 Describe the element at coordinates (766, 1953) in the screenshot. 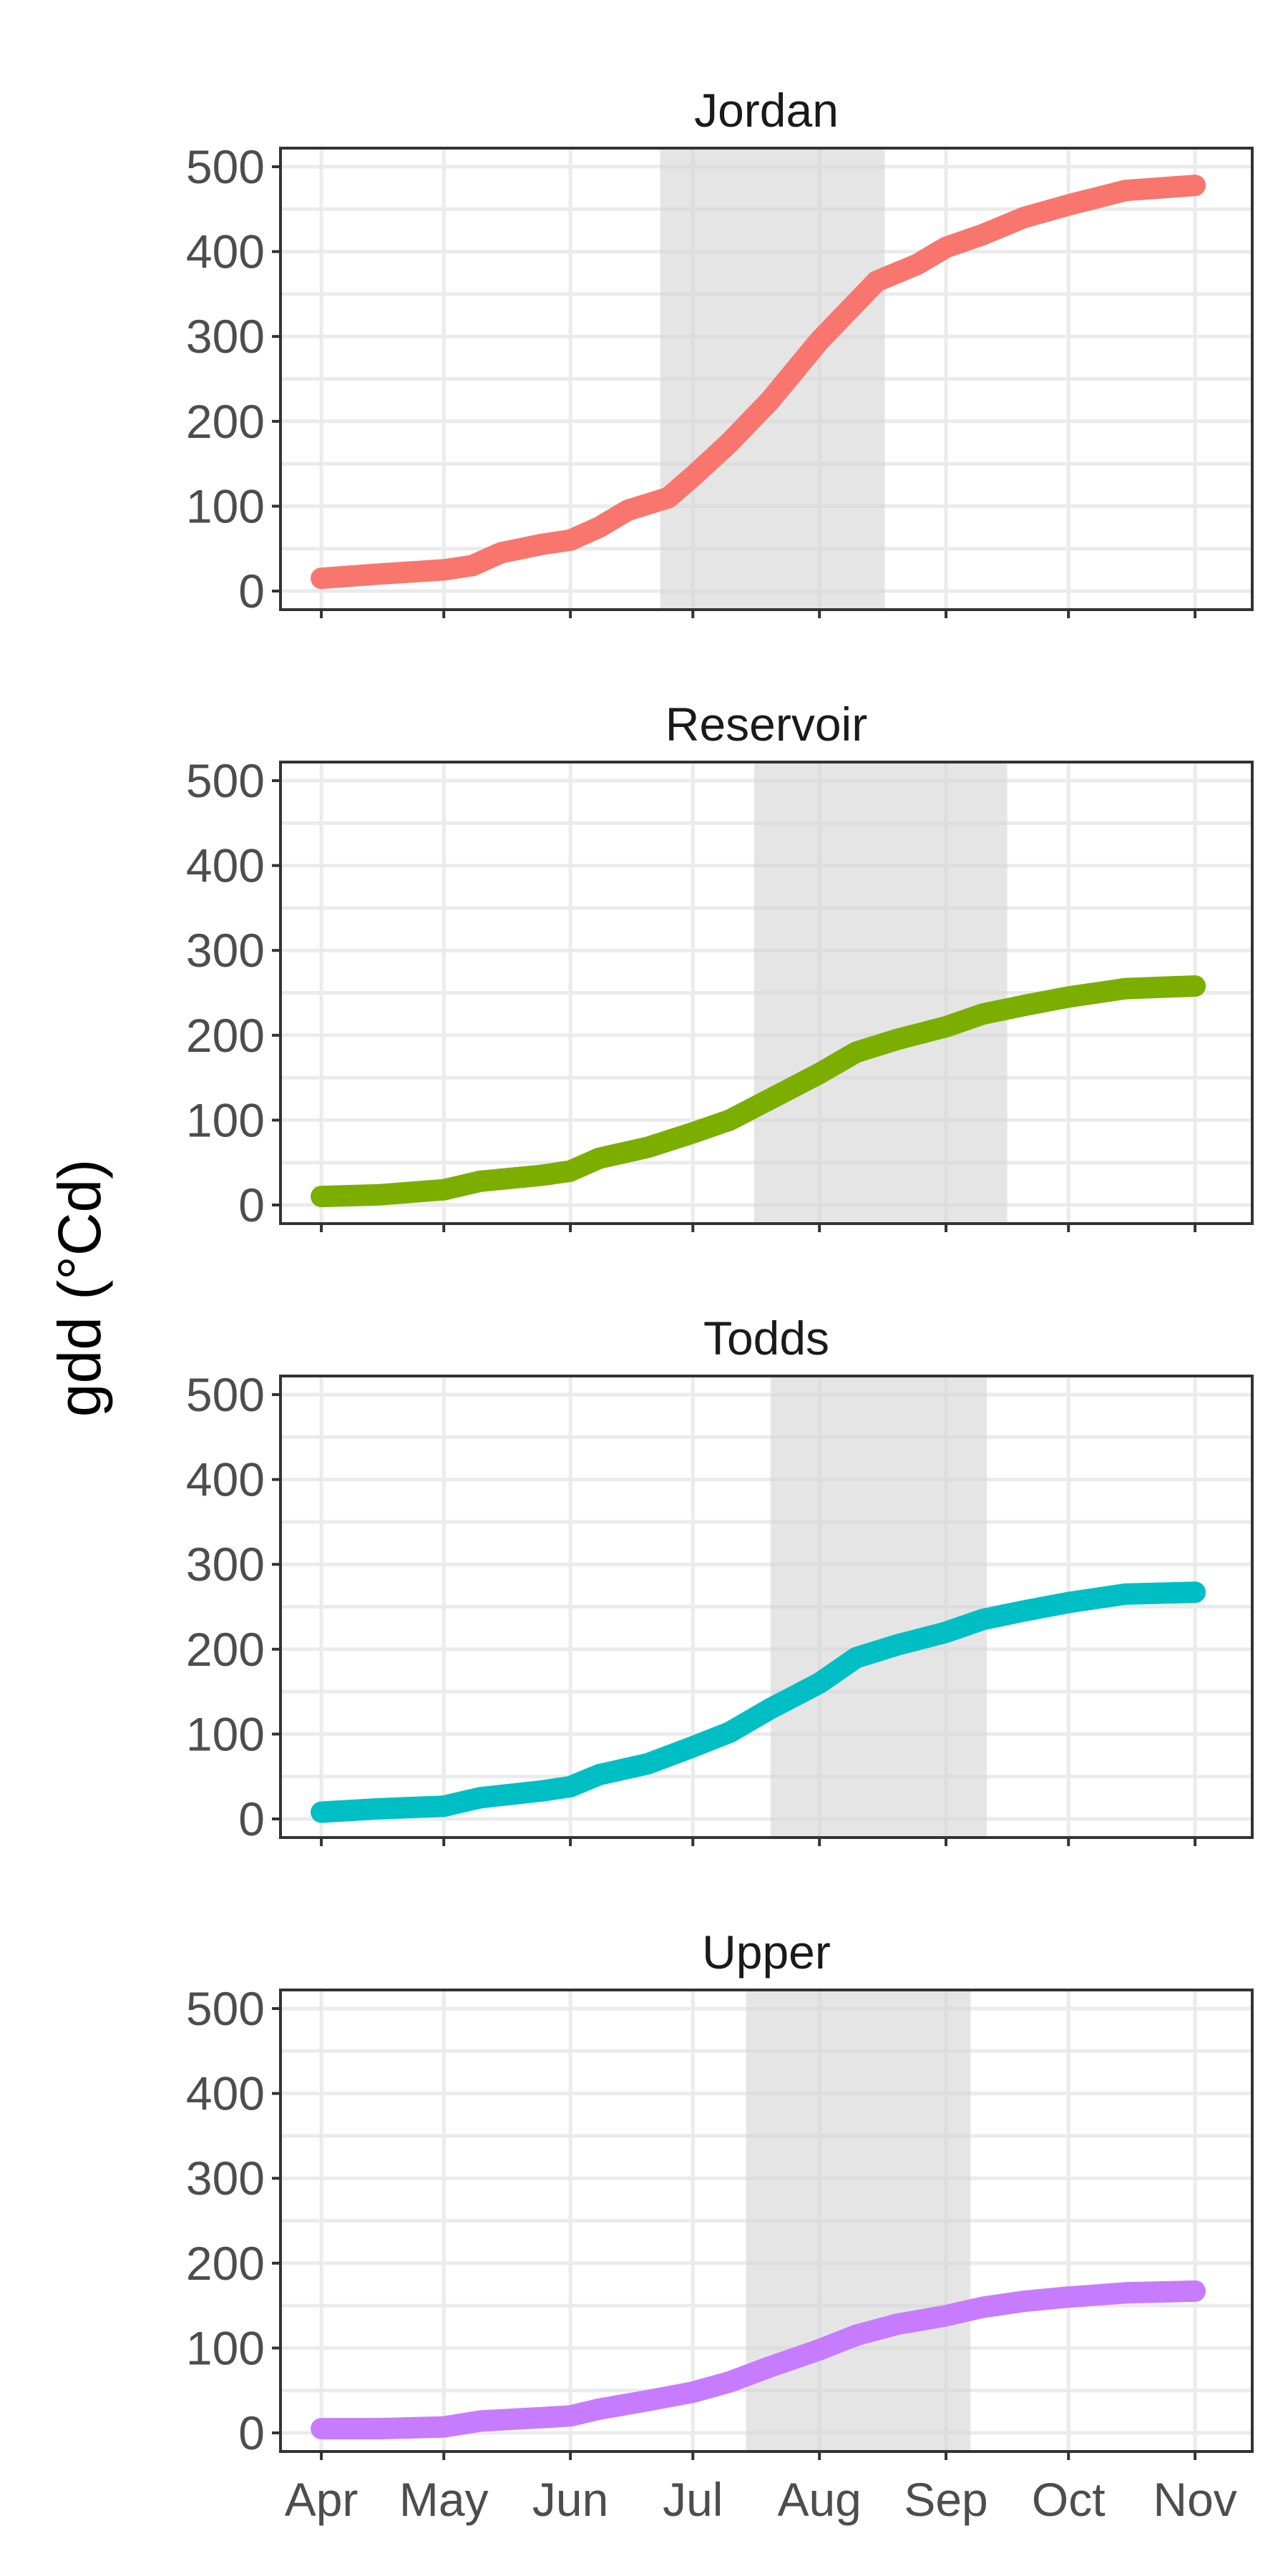

I see `facet-title: Upper` at that location.